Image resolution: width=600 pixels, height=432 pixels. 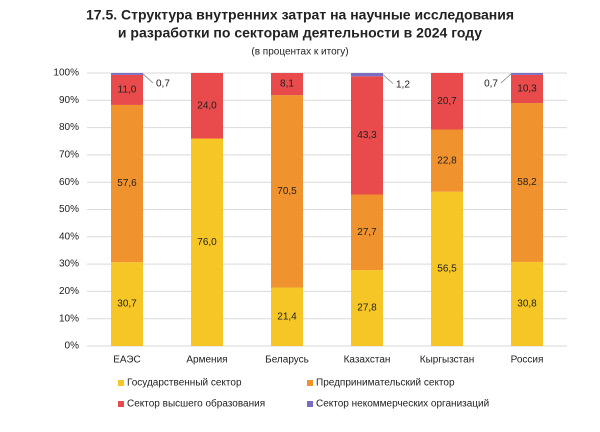 I want to click on x-tick-label: Беларусь, so click(x=287, y=360).